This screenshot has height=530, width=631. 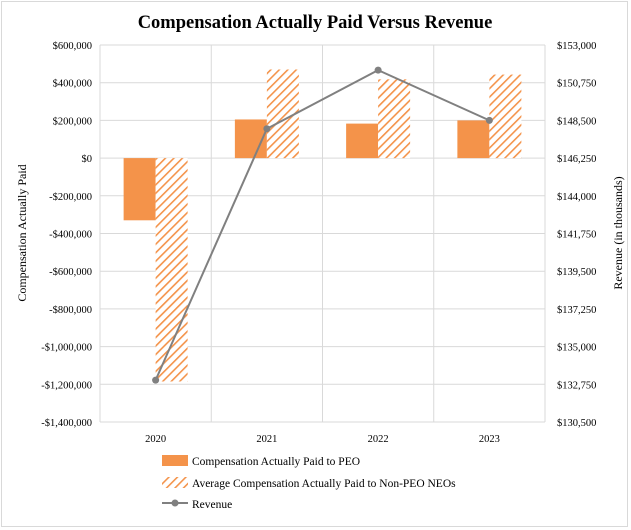 I want to click on left-axis-title: Compensation Actually Paid, so click(x=22, y=232).